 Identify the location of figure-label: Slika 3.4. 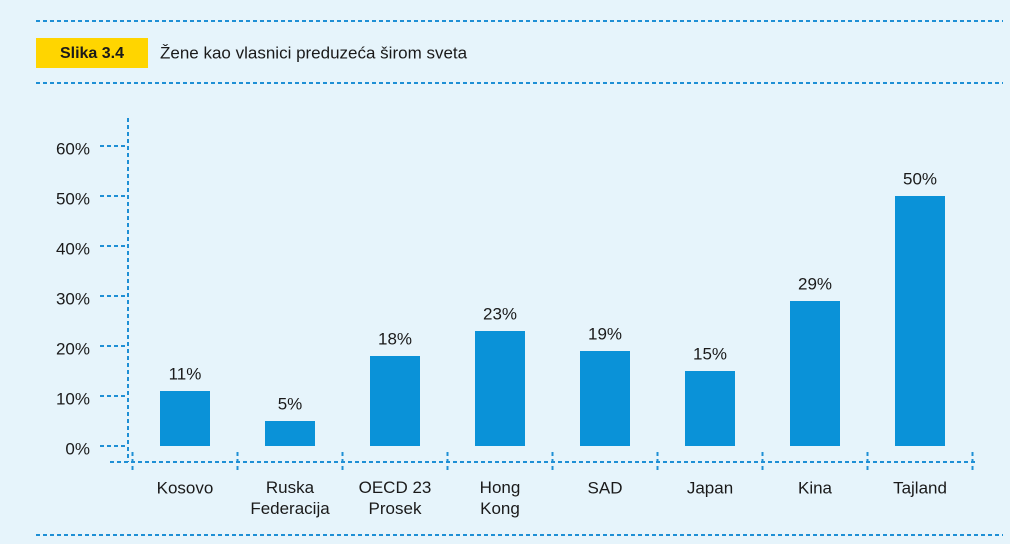
(92, 53).